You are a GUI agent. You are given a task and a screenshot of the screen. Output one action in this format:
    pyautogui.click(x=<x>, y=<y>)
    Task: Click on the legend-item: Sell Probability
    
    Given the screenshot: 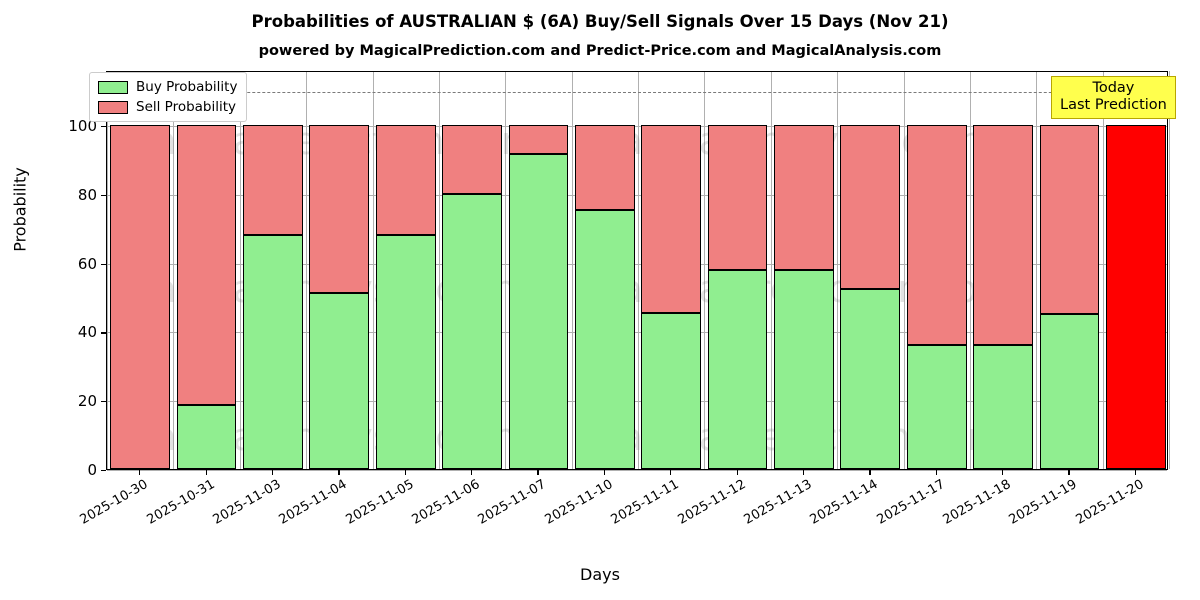 What is the action you would take?
    pyautogui.click(x=167, y=107)
    